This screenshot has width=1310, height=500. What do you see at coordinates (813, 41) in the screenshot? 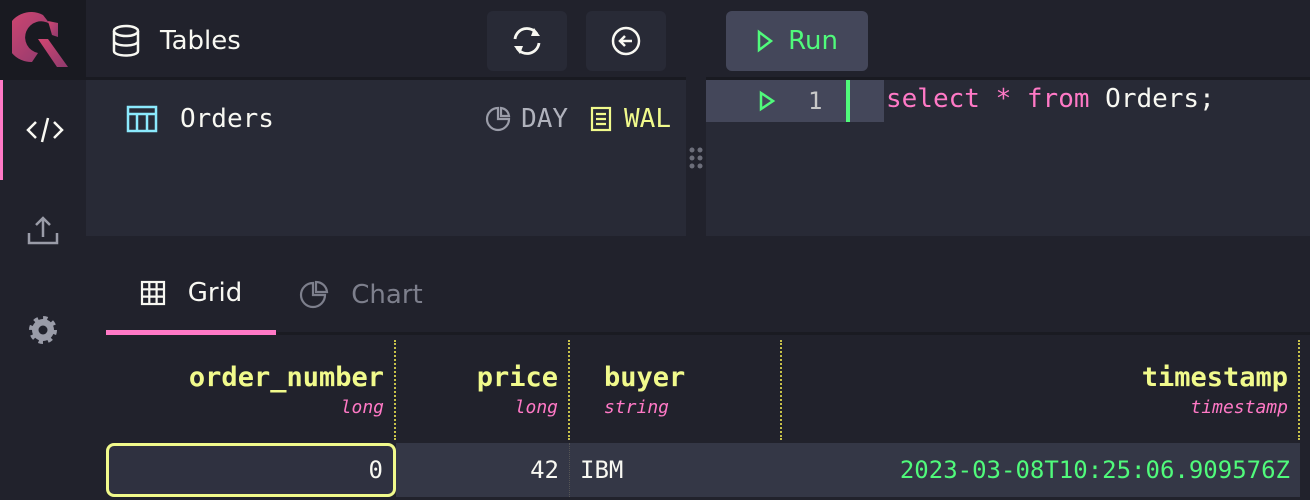
I see `run-label: Run` at bounding box center [813, 41].